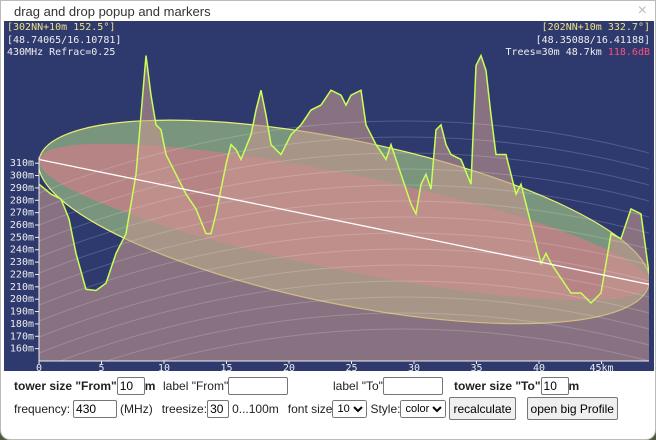 This screenshot has height=440, width=656. What do you see at coordinates (218, 408) in the screenshot?
I see `treesize-input` at bounding box center [218, 408].